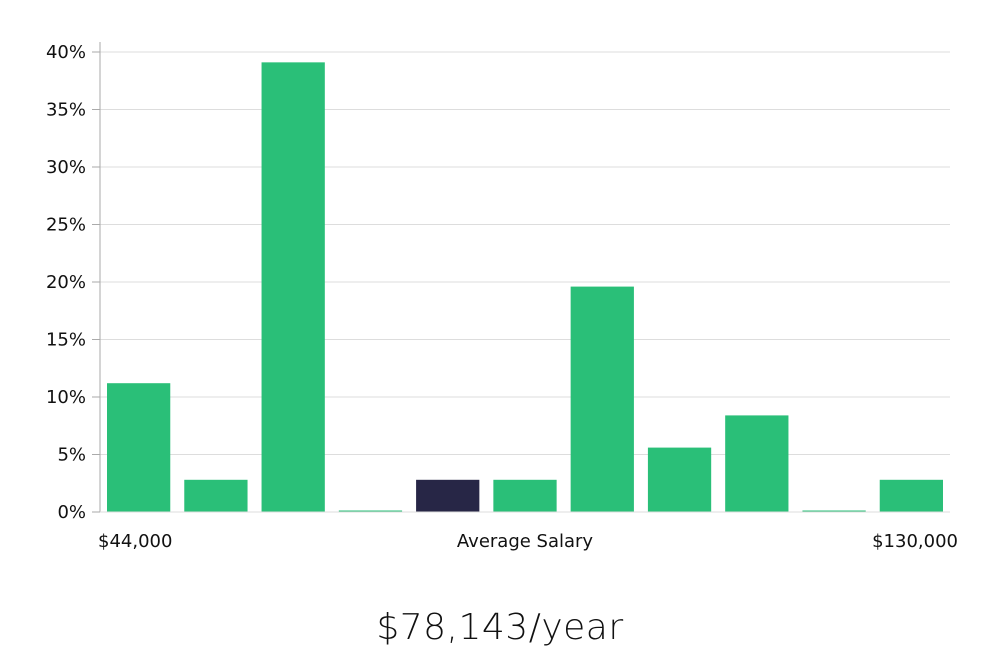 The image size is (1000, 660). Describe the element at coordinates (66, 340) in the screenshot. I see `y-tick-label: 15%` at that location.